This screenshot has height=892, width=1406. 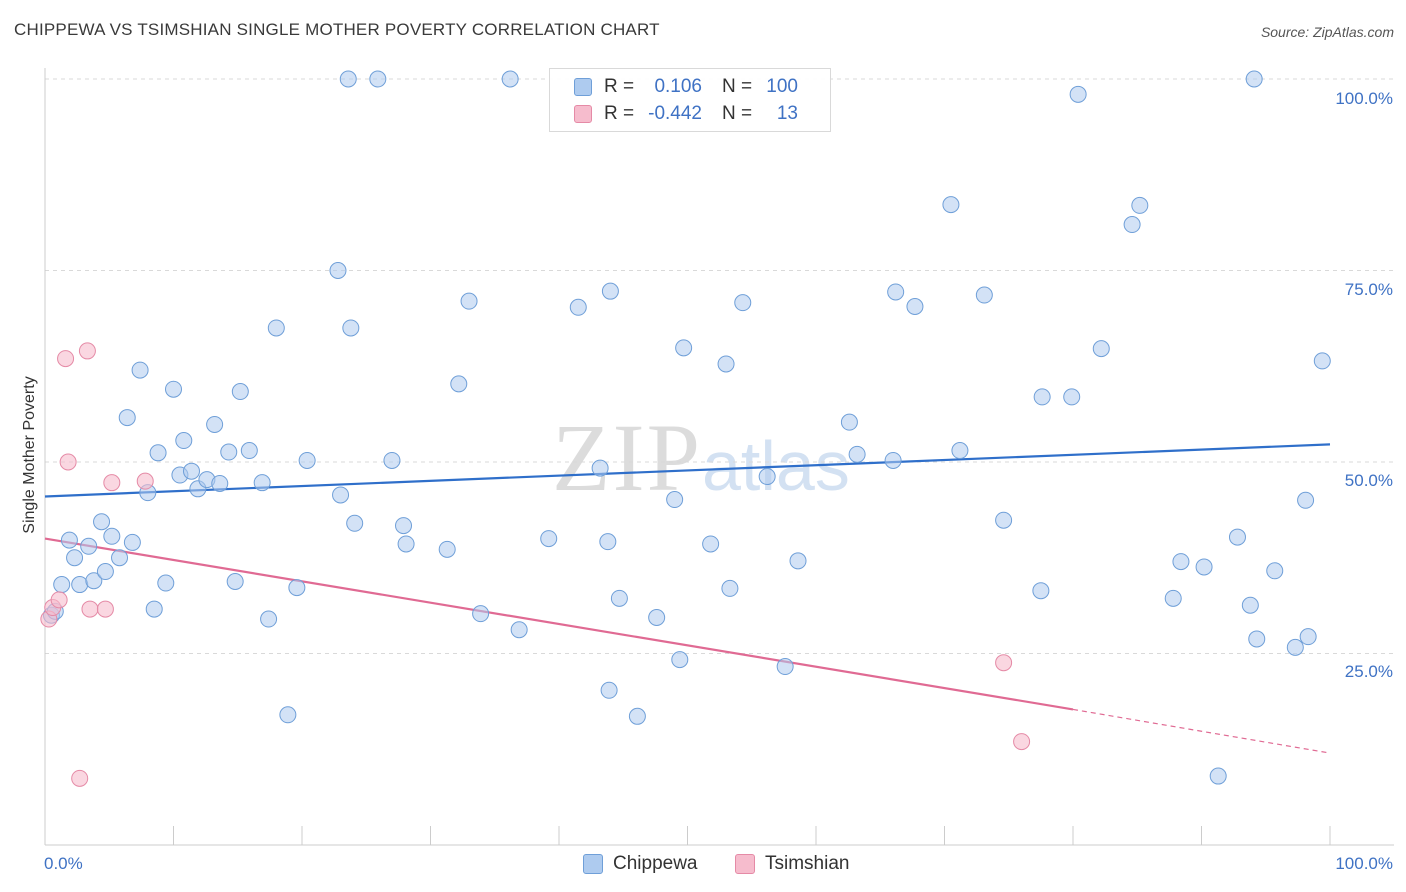 I want to click on y-axis-title: Single Mother Poverty, so click(x=29, y=454).